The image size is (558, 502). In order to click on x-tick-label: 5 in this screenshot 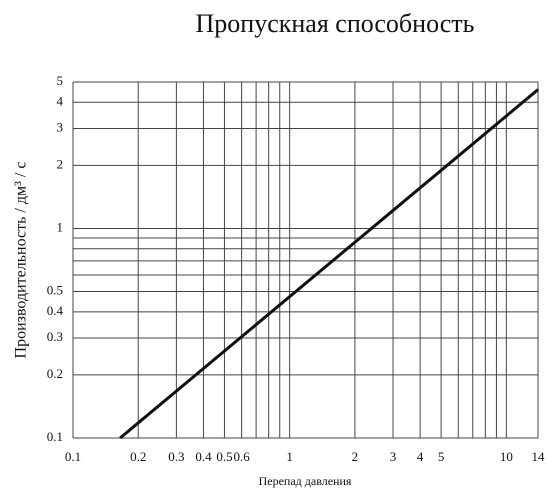, I will do `click(441, 456)`.